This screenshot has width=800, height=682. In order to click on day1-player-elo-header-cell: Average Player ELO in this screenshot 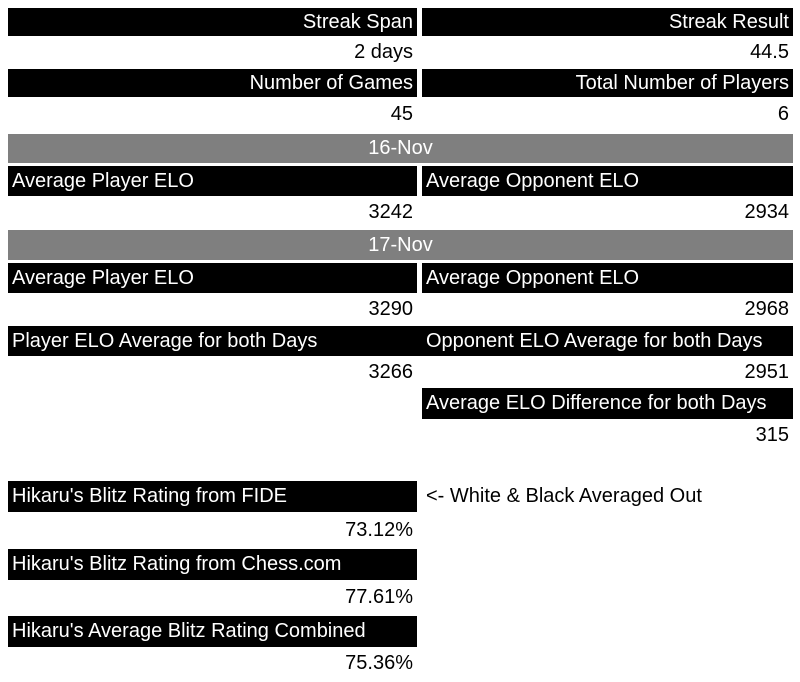, I will do `click(212, 181)`.